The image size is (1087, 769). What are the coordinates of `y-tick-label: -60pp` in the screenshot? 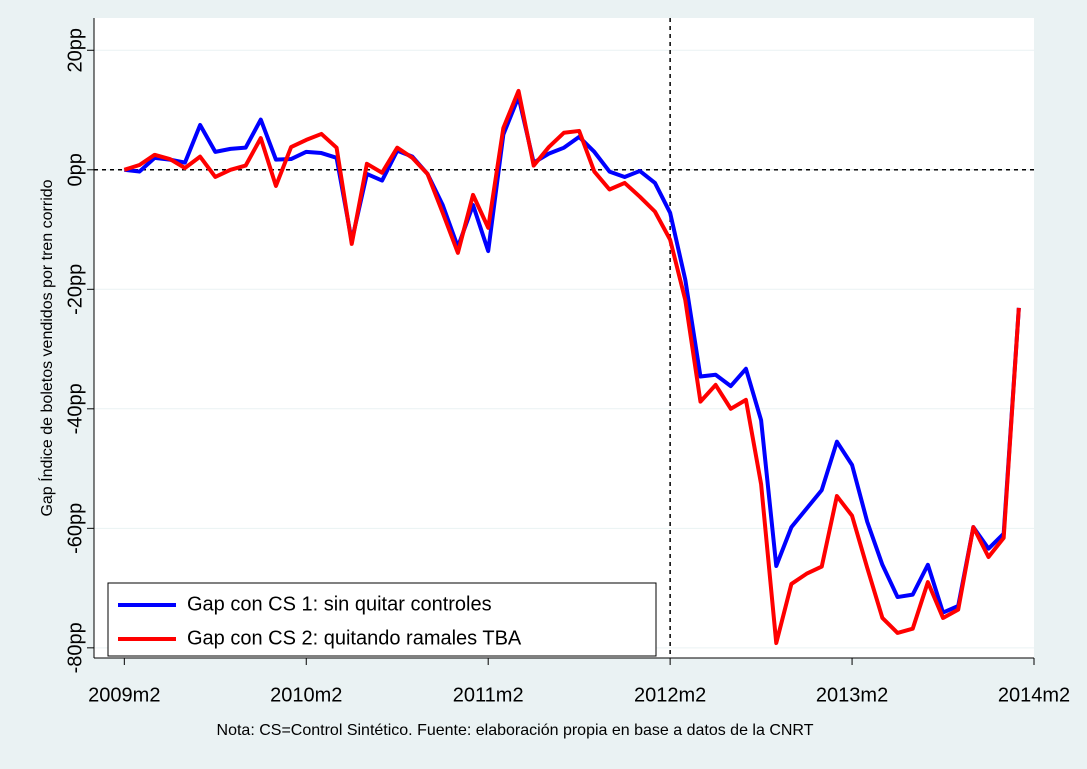 It's located at (75, 528).